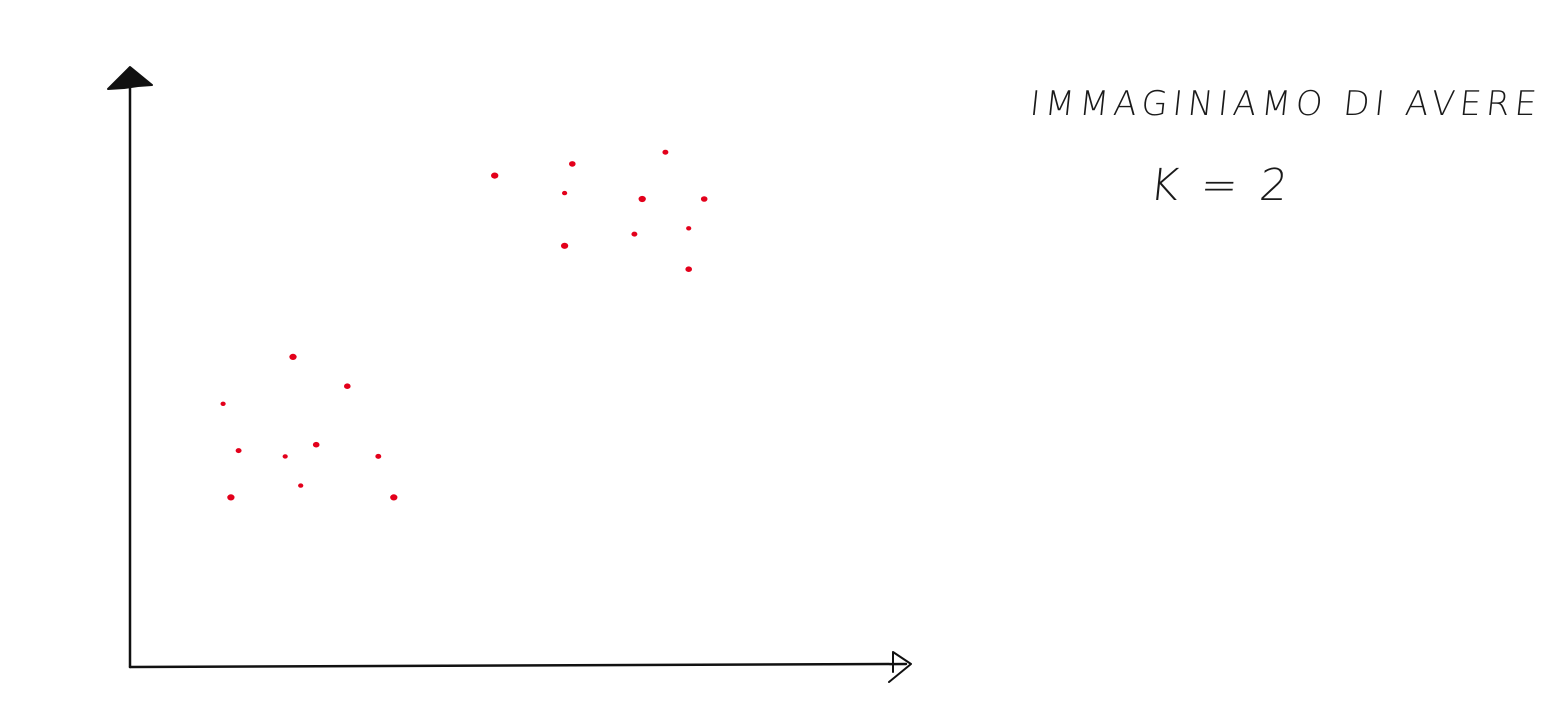 The height and width of the screenshot is (720, 1566). I want to click on annotation-k-equals-2: K = 2, so click(1221, 185).